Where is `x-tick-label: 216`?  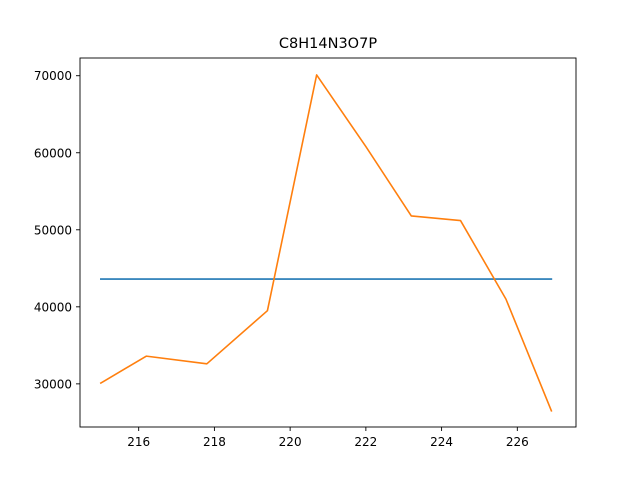
x-tick-label: 216 is located at coordinates (138, 442).